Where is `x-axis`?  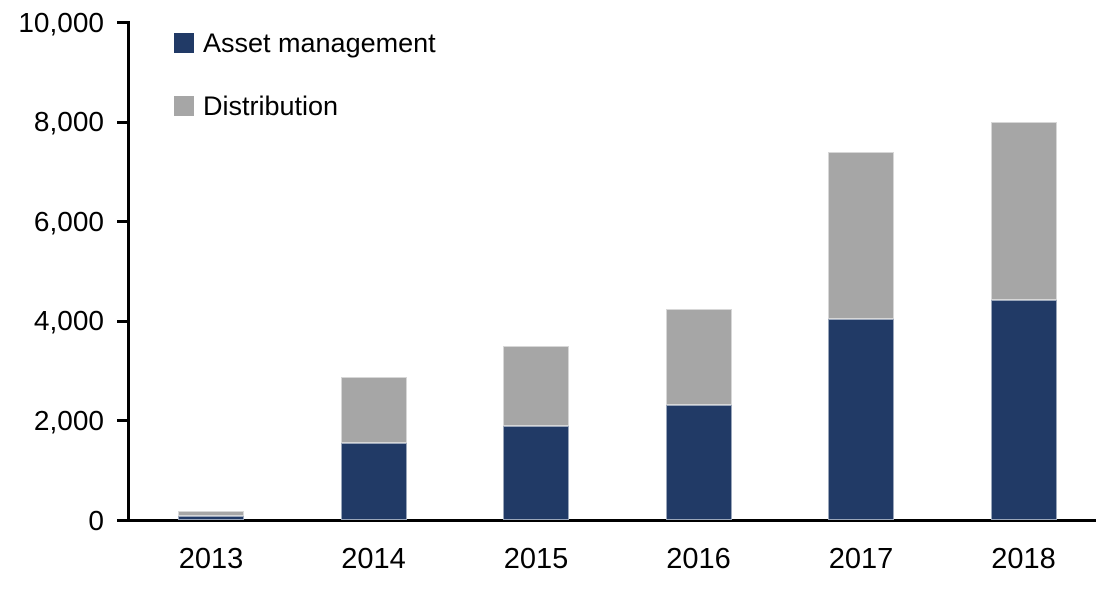 x-axis is located at coordinates (611, 520).